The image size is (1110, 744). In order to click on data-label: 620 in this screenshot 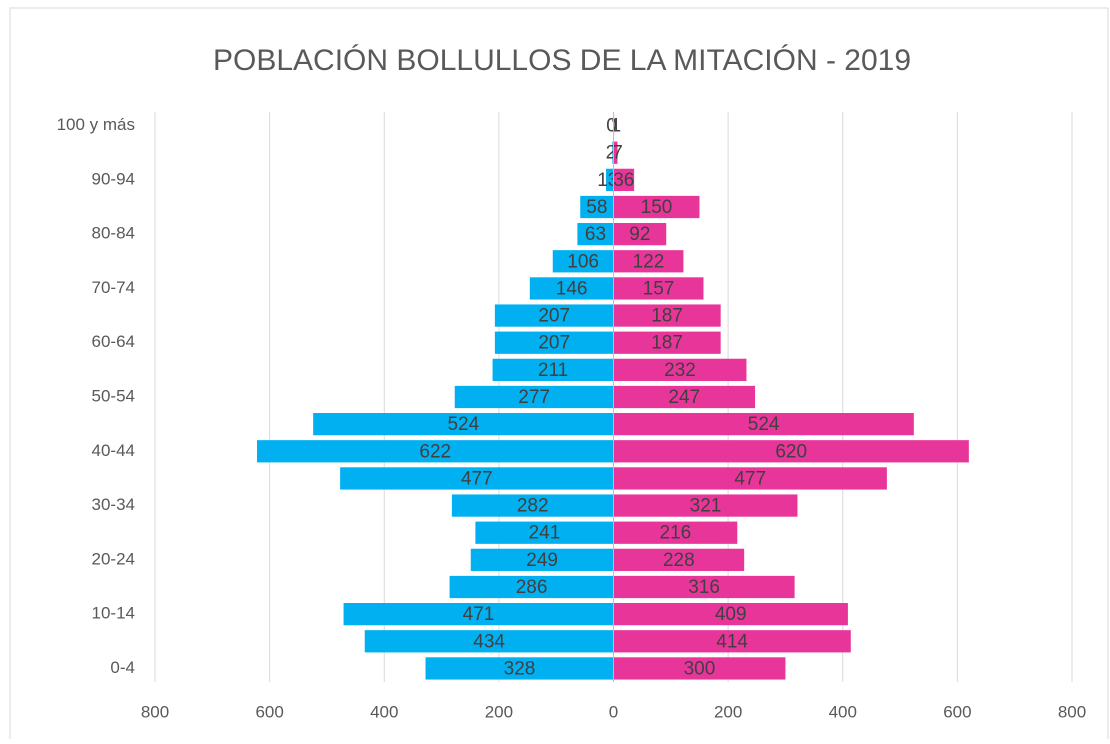, I will do `click(791, 451)`.